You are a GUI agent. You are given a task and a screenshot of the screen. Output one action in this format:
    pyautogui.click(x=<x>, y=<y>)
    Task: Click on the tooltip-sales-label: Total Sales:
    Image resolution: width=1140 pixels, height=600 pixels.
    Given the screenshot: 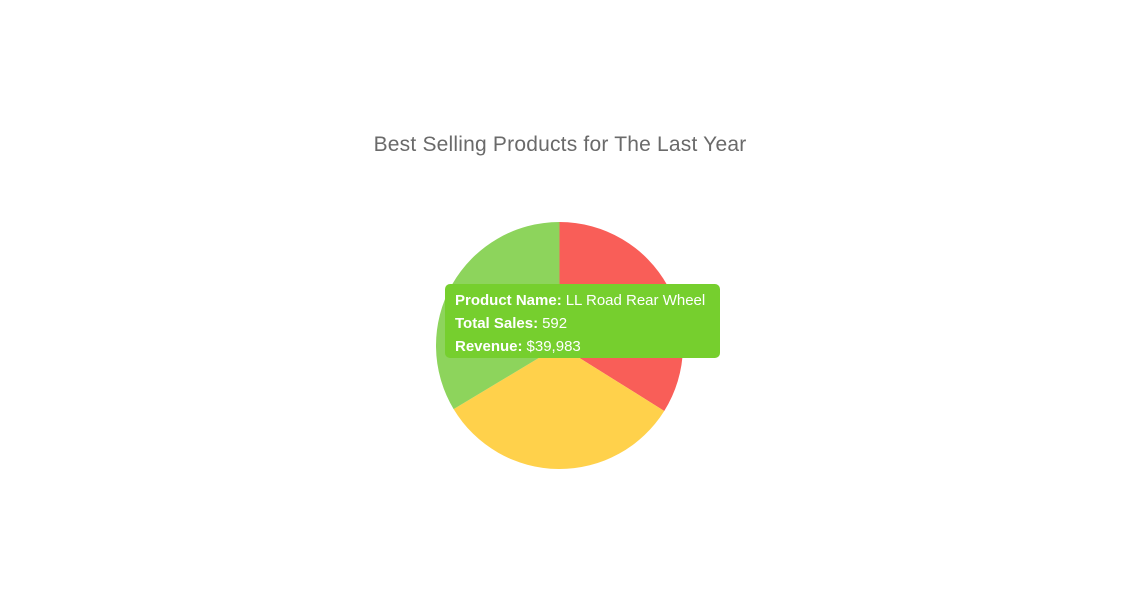 What is the action you would take?
    pyautogui.click(x=497, y=323)
    